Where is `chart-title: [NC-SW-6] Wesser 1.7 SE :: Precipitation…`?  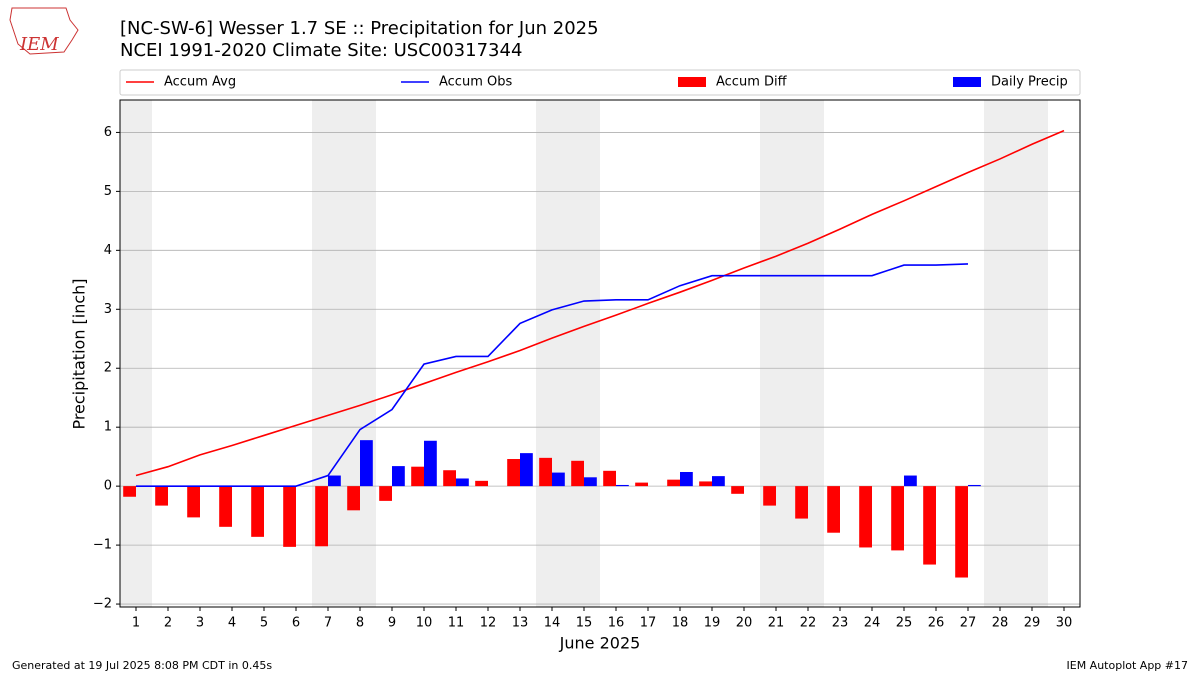 chart-title: [NC-SW-6] Wesser 1.7 SE :: Precipitation… is located at coordinates (359, 28).